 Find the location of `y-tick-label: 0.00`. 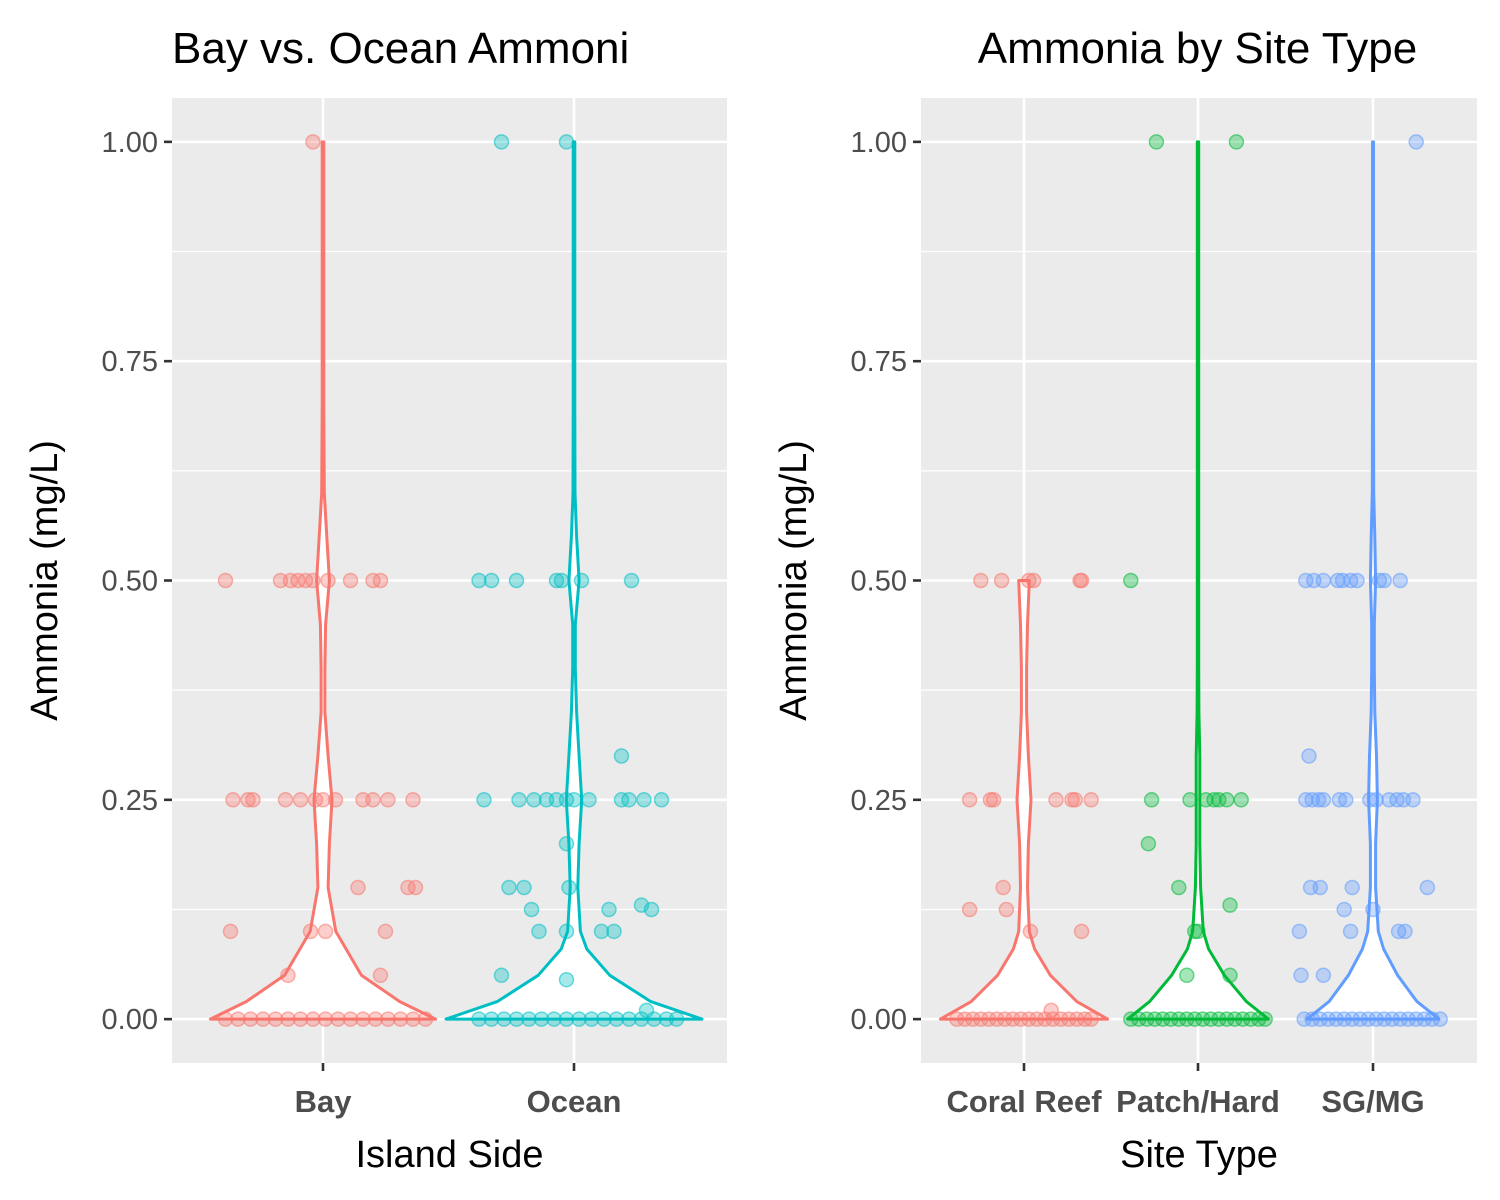

y-tick-label: 0.00 is located at coordinates (130, 1020).